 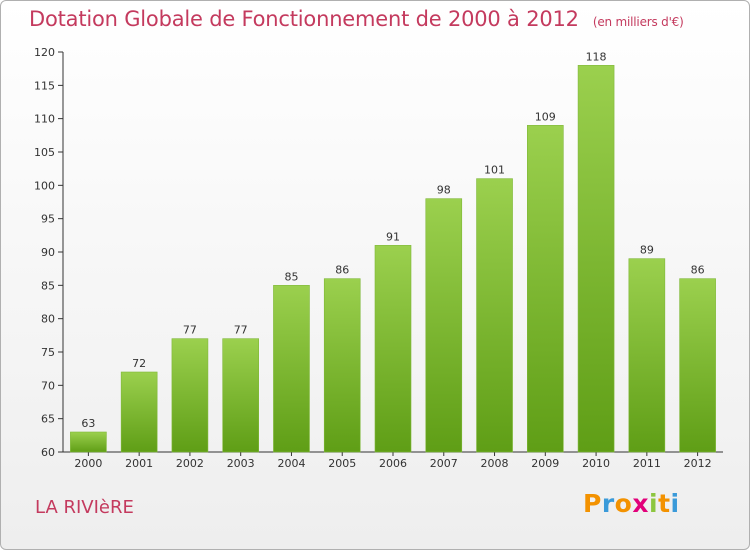 What do you see at coordinates (44, 119) in the screenshot?
I see `y-tick-label: 110` at bounding box center [44, 119].